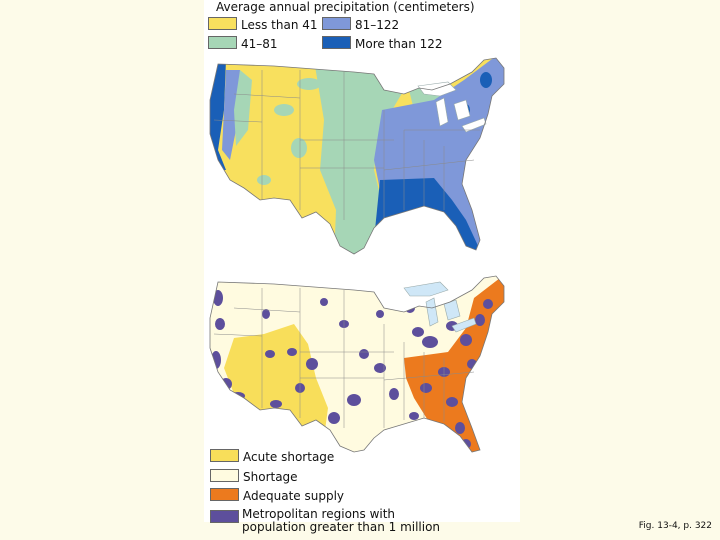 The height and width of the screenshot is (540, 720). What do you see at coordinates (224, 475) in the screenshot?
I see `legend-swatch-shortage` at bounding box center [224, 475].